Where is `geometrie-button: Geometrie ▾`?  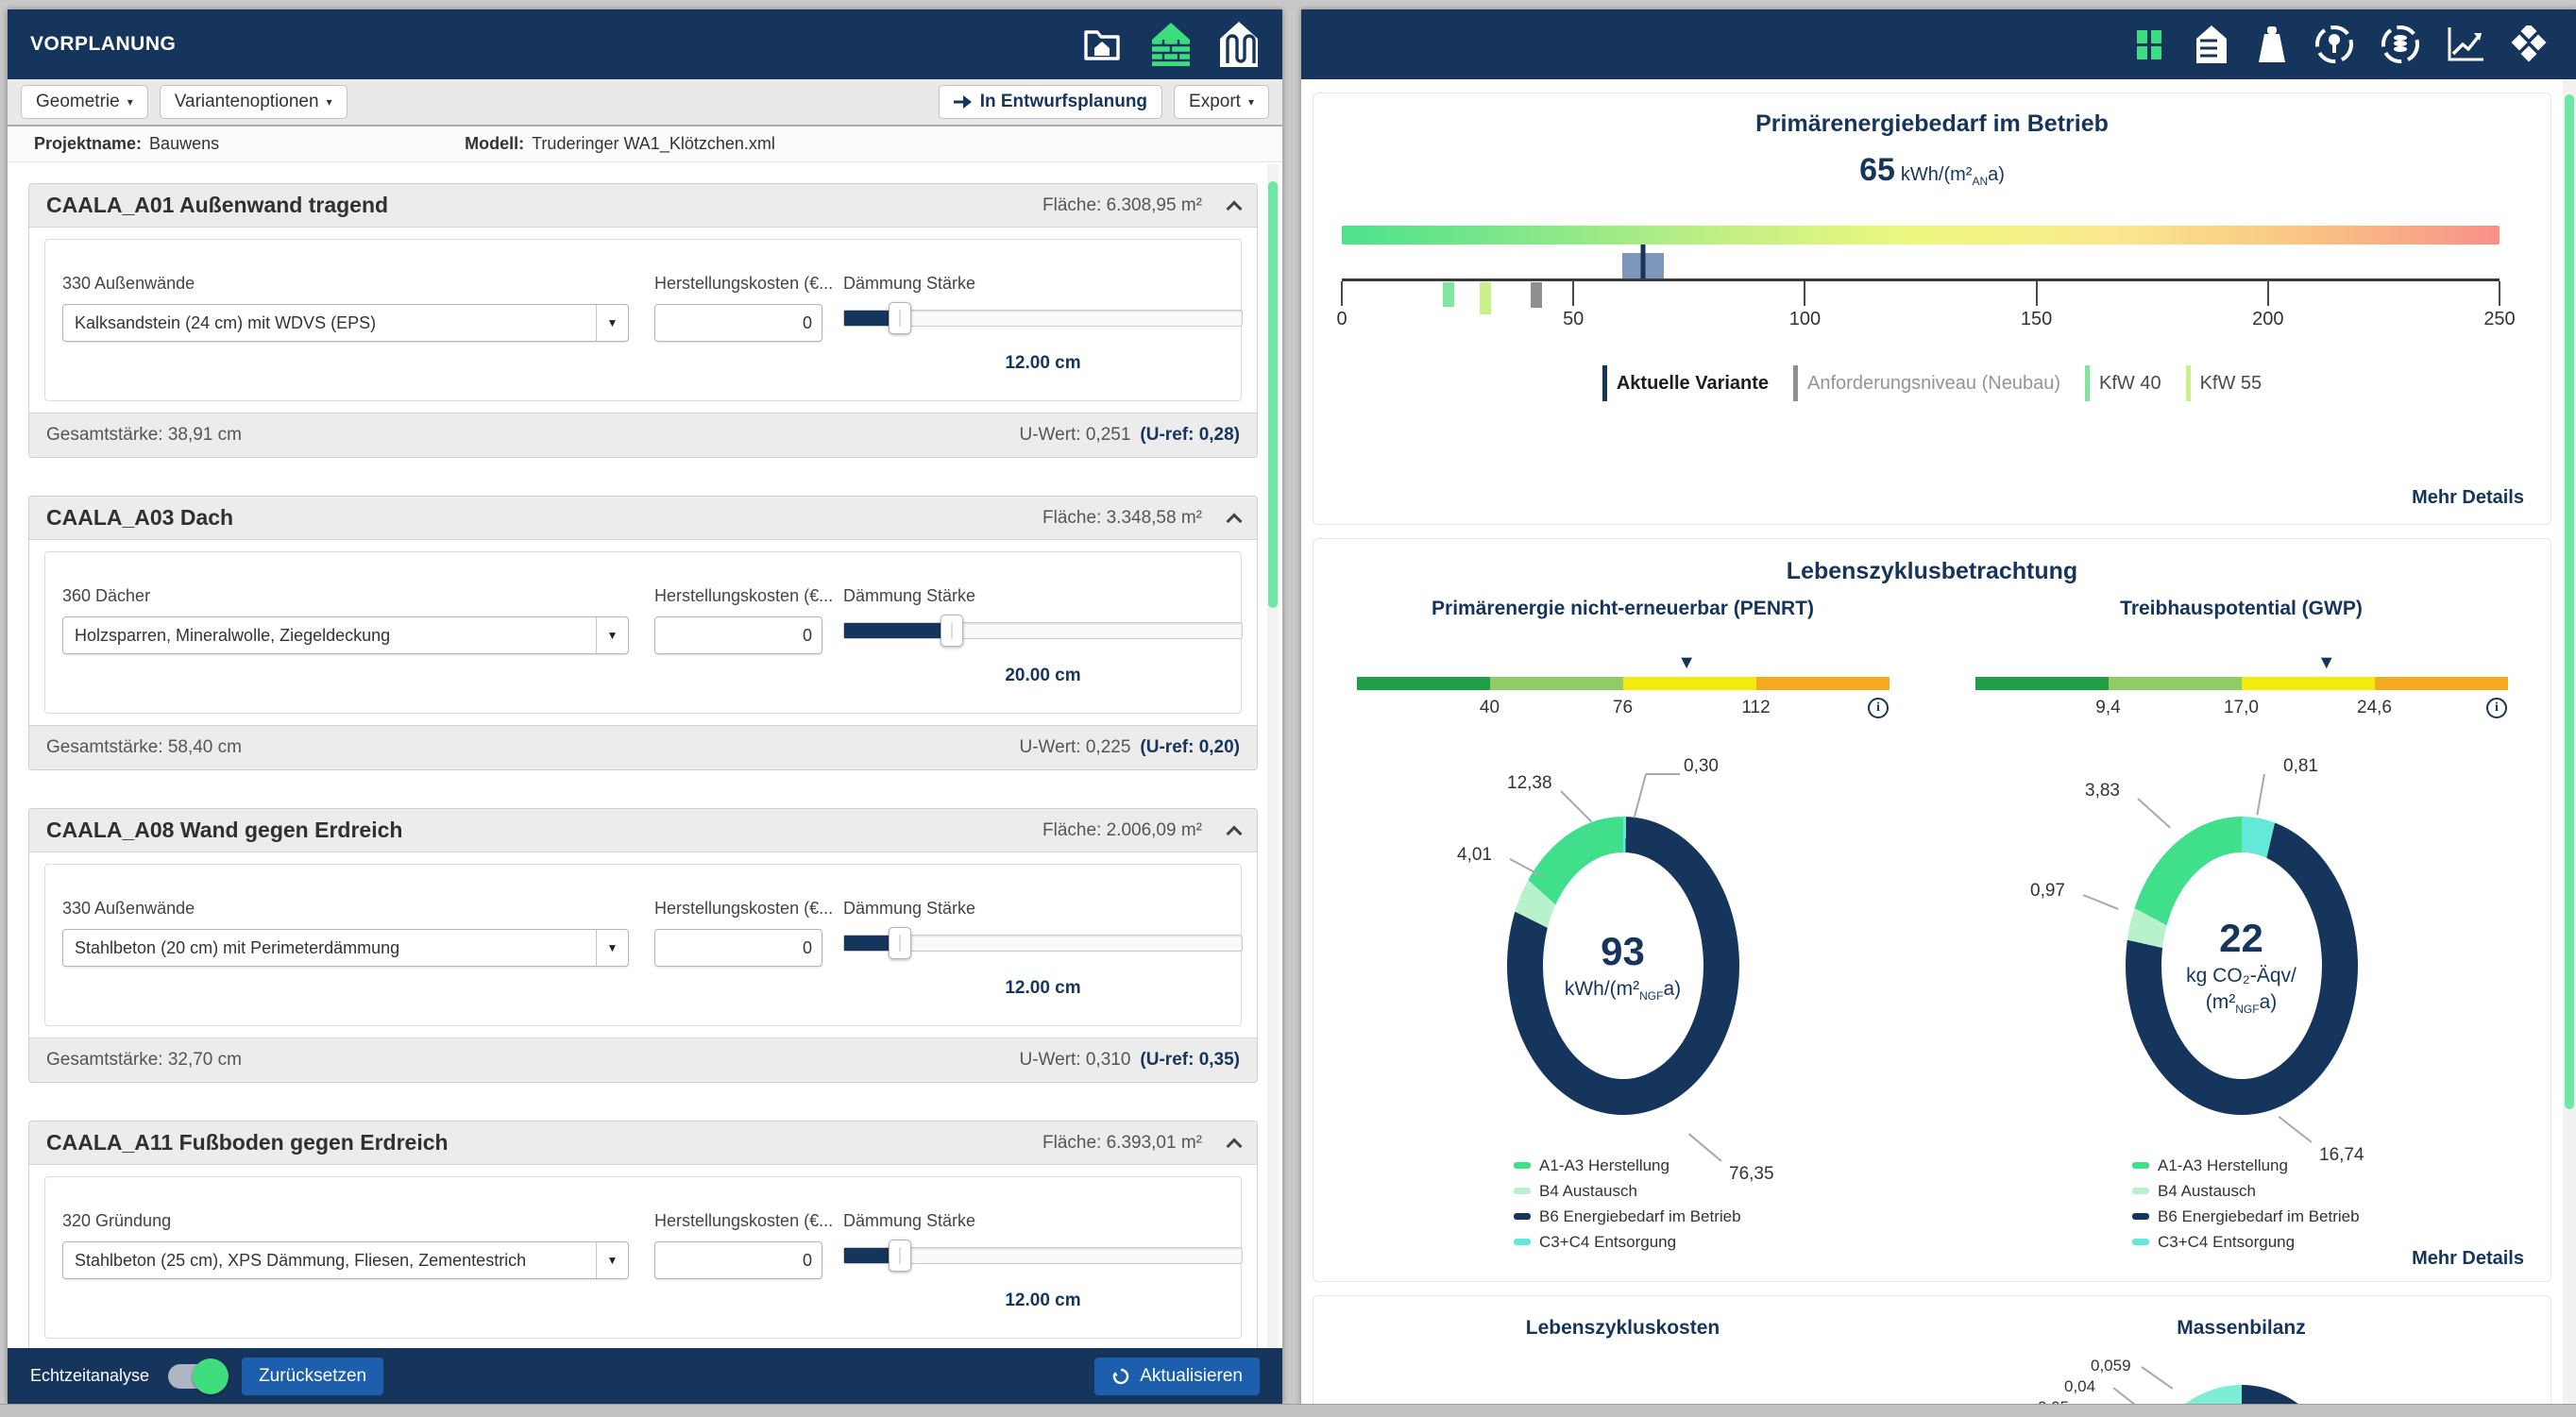 geometrie-button: Geometrie ▾ is located at coordinates (84, 102).